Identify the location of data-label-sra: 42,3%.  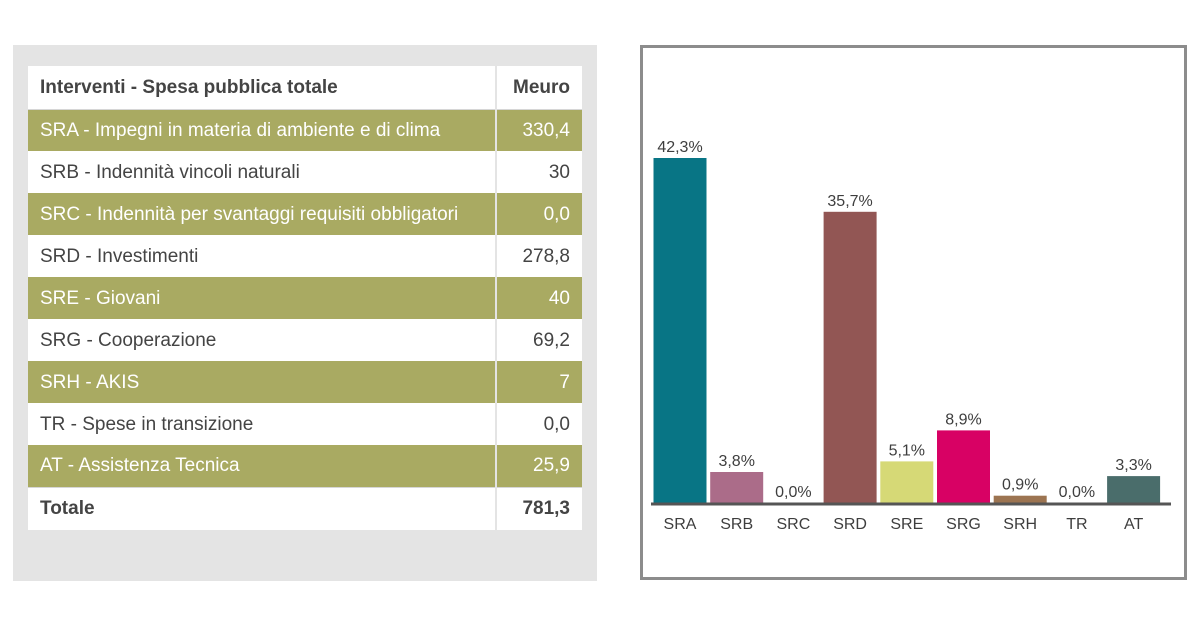
(679, 147).